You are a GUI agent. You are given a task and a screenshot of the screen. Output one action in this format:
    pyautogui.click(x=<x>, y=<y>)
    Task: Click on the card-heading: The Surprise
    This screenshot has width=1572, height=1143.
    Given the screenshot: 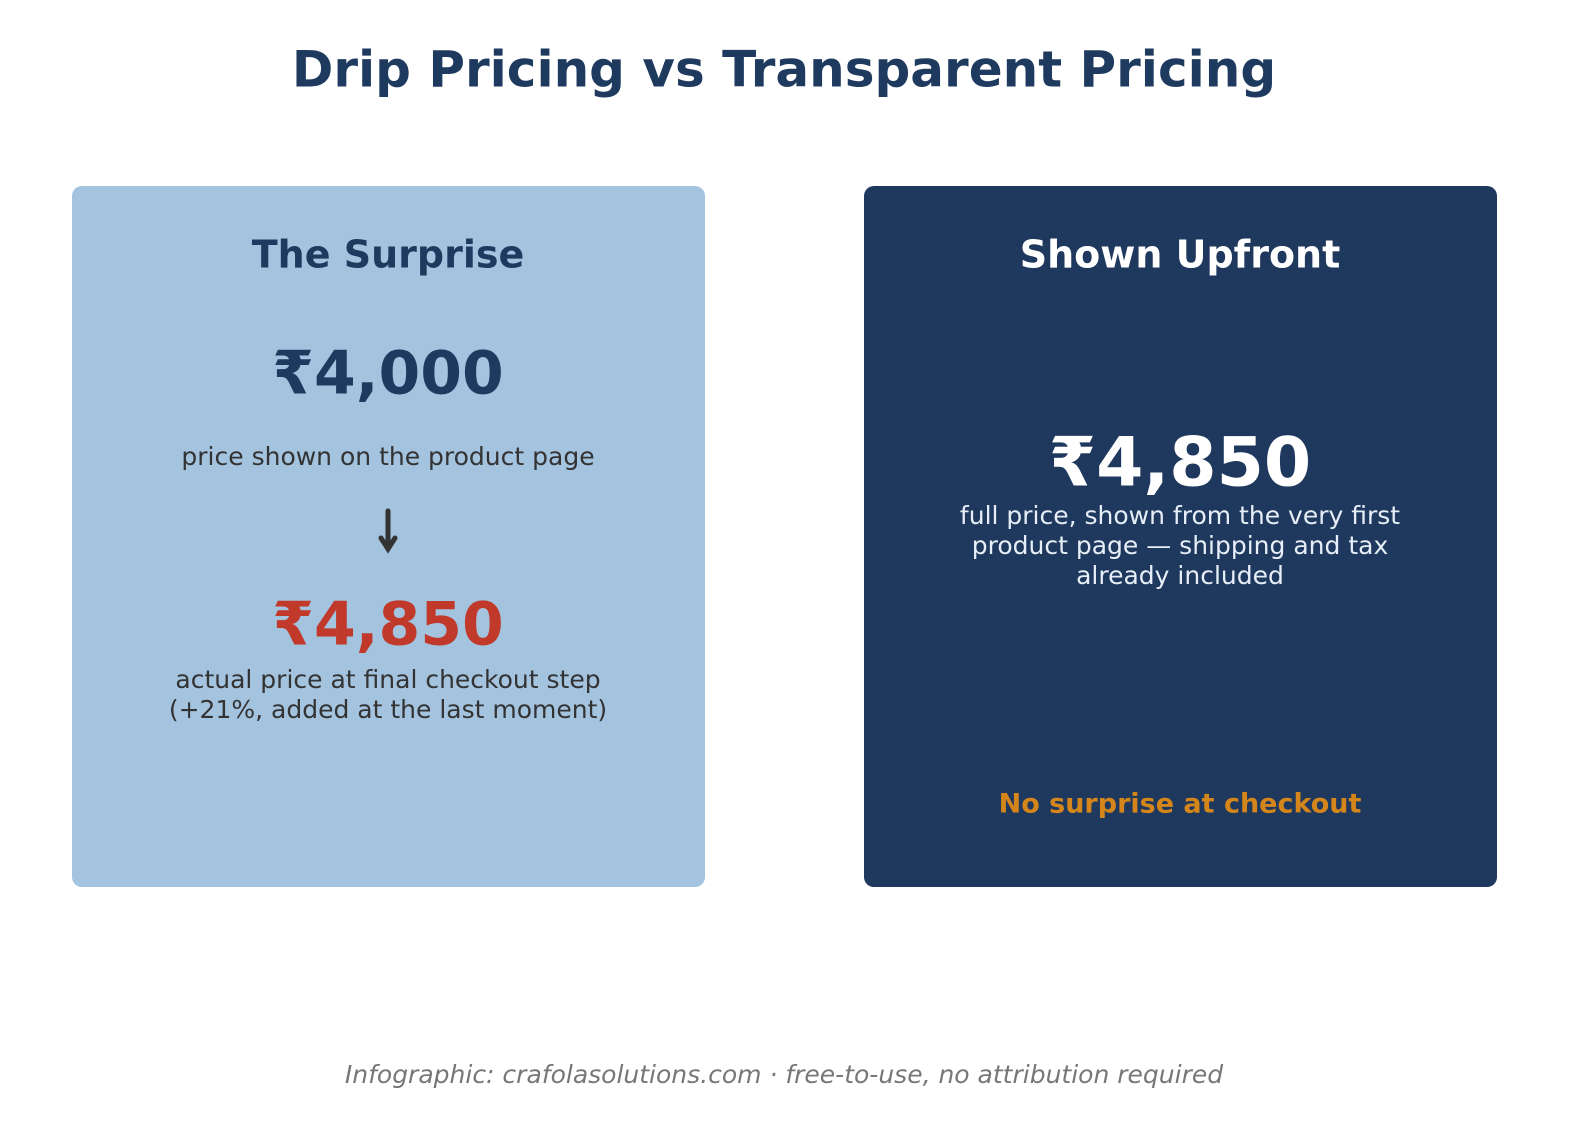 What is the action you would take?
    pyautogui.click(x=388, y=255)
    